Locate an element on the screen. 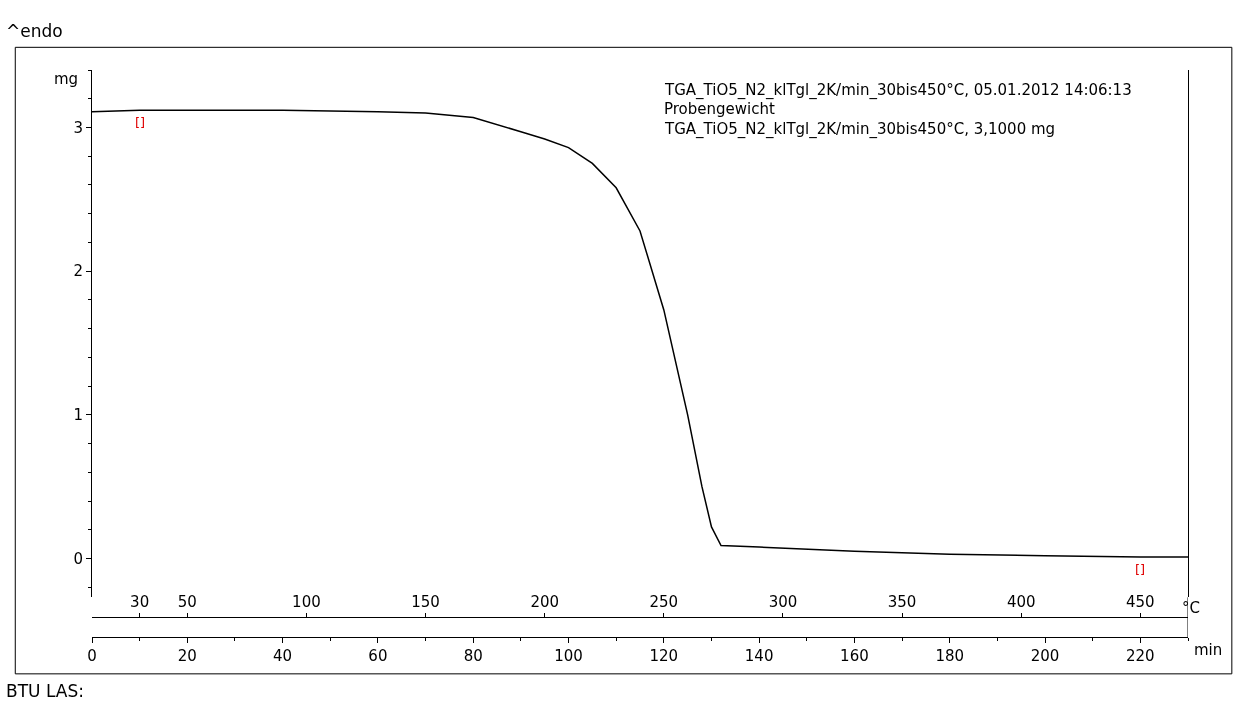  x-tick-label: 100 is located at coordinates (568, 656).